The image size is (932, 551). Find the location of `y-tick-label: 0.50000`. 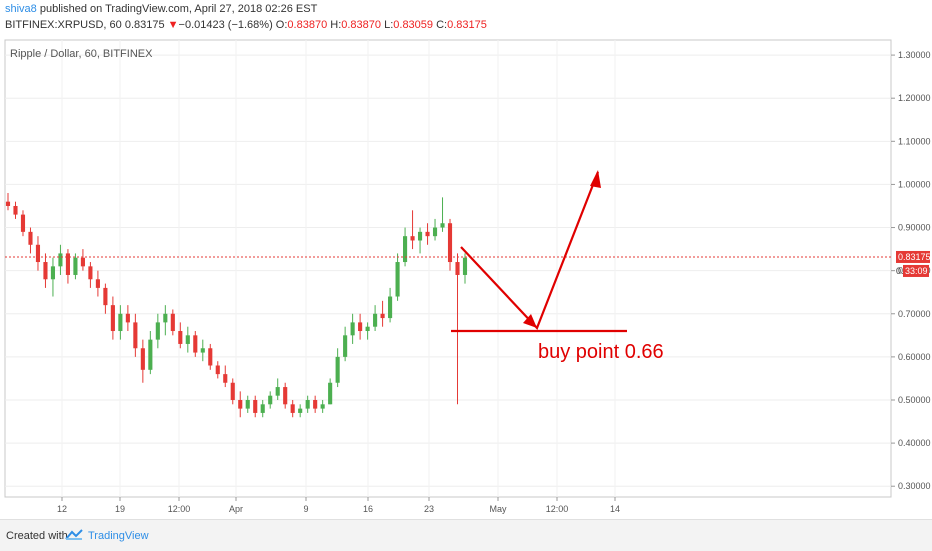

y-tick-label: 0.50000 is located at coordinates (914, 400).